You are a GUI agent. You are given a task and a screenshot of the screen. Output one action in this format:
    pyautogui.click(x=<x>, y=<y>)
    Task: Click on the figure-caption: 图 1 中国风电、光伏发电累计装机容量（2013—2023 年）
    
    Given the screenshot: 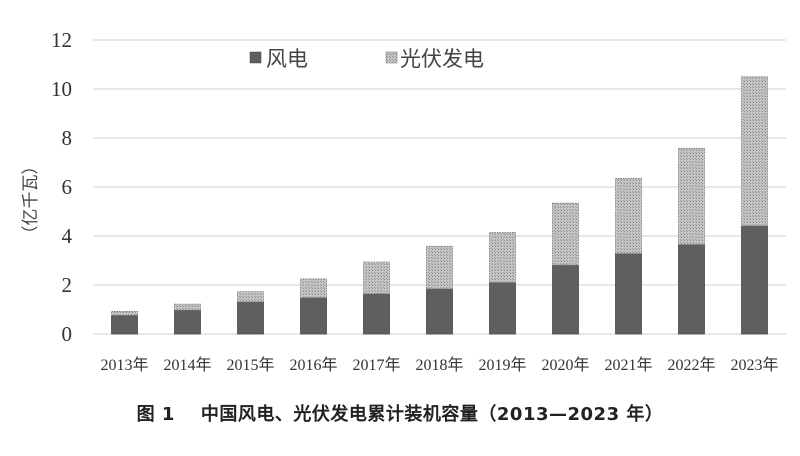 What is the action you would take?
    pyautogui.click(x=400, y=413)
    